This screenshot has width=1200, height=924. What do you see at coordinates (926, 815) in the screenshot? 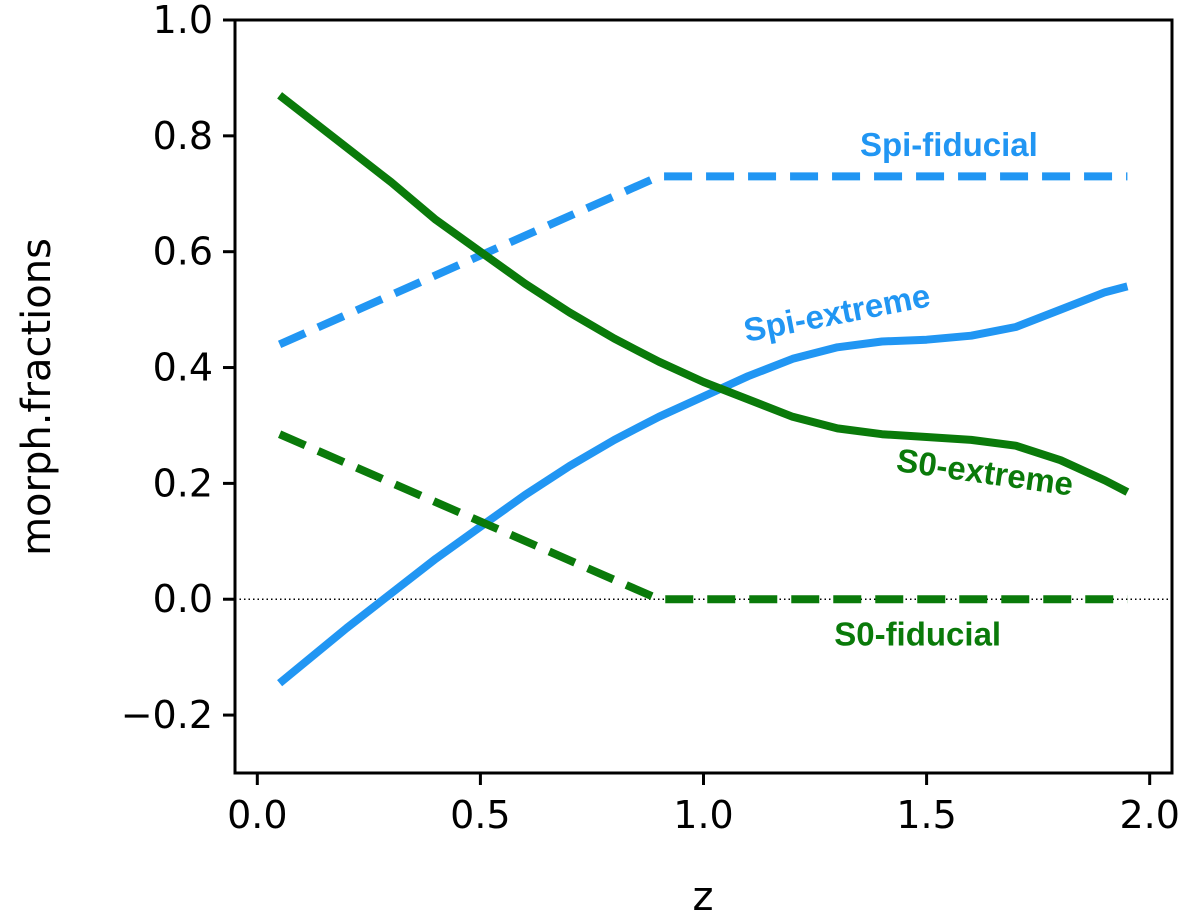
I see `x-tick-label: 1.5` at bounding box center [926, 815].